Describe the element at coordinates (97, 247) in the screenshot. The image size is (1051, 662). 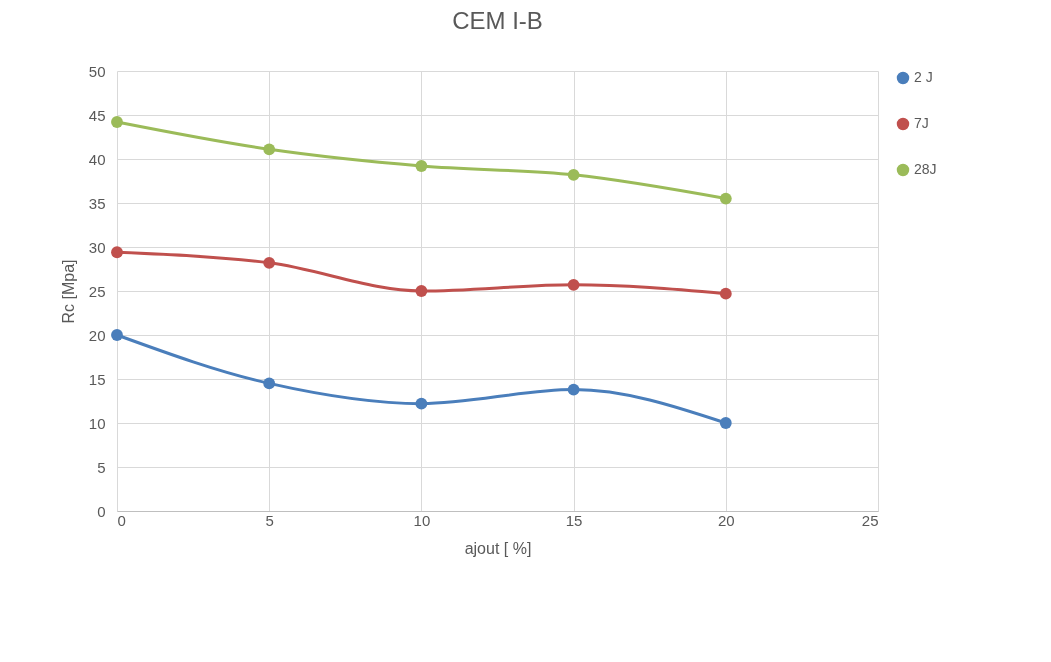
I see `y-tick-label: 30` at that location.